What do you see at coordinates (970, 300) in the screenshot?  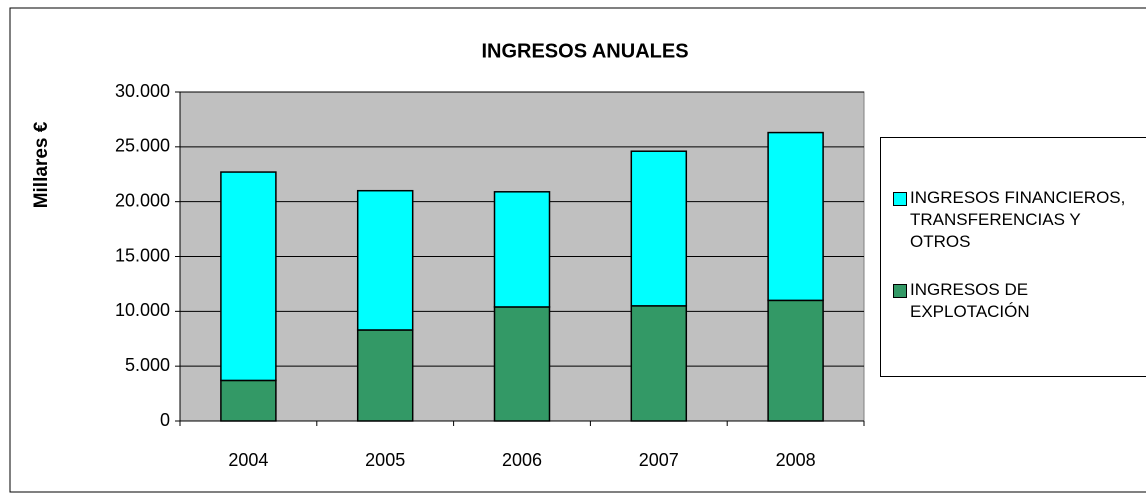 I see `legend-label: INGRESOS DE EXPLOTACIÓN` at bounding box center [970, 300].